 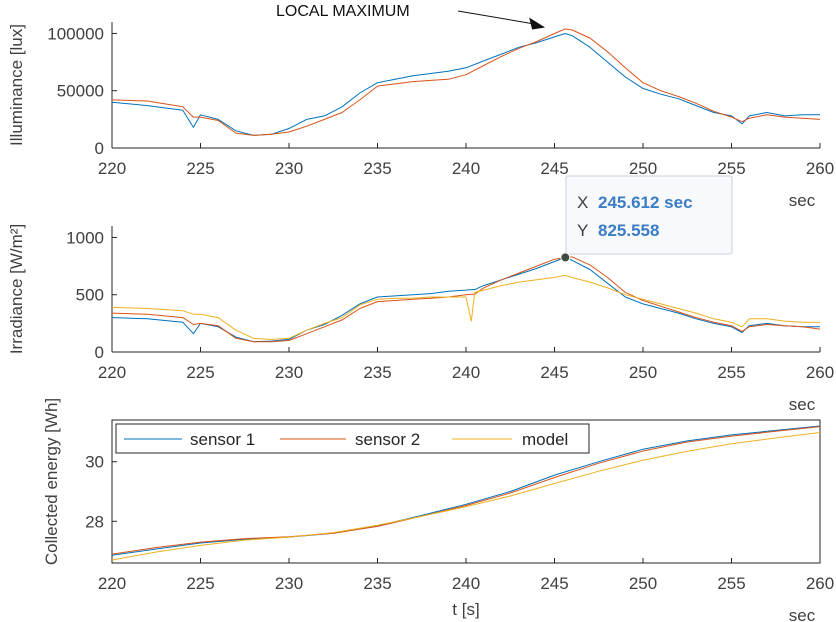 What do you see at coordinates (343, 11) in the screenshot?
I see `annotation-label: LOCAL MAXIMUM` at bounding box center [343, 11].